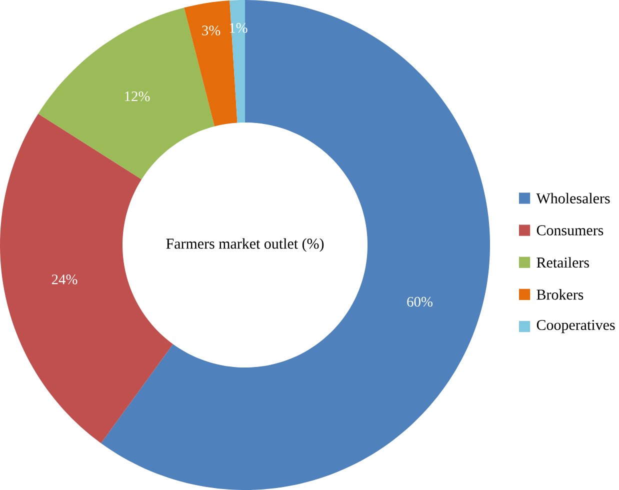 The width and height of the screenshot is (619, 490). What do you see at coordinates (570, 230) in the screenshot?
I see `legend-label: Consumers` at bounding box center [570, 230].